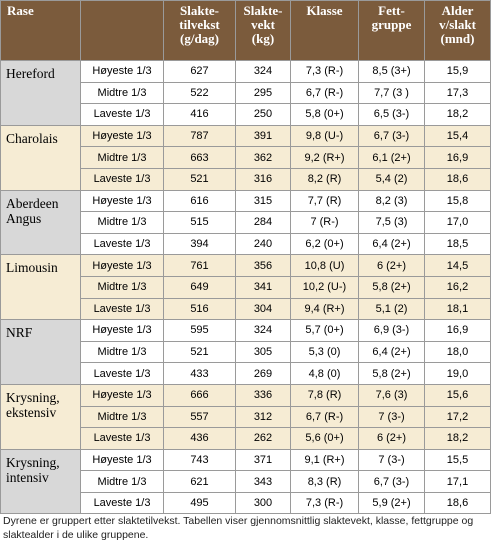 The height and width of the screenshot is (545, 491). I want to click on table-cell: 16,9, so click(457, 330).